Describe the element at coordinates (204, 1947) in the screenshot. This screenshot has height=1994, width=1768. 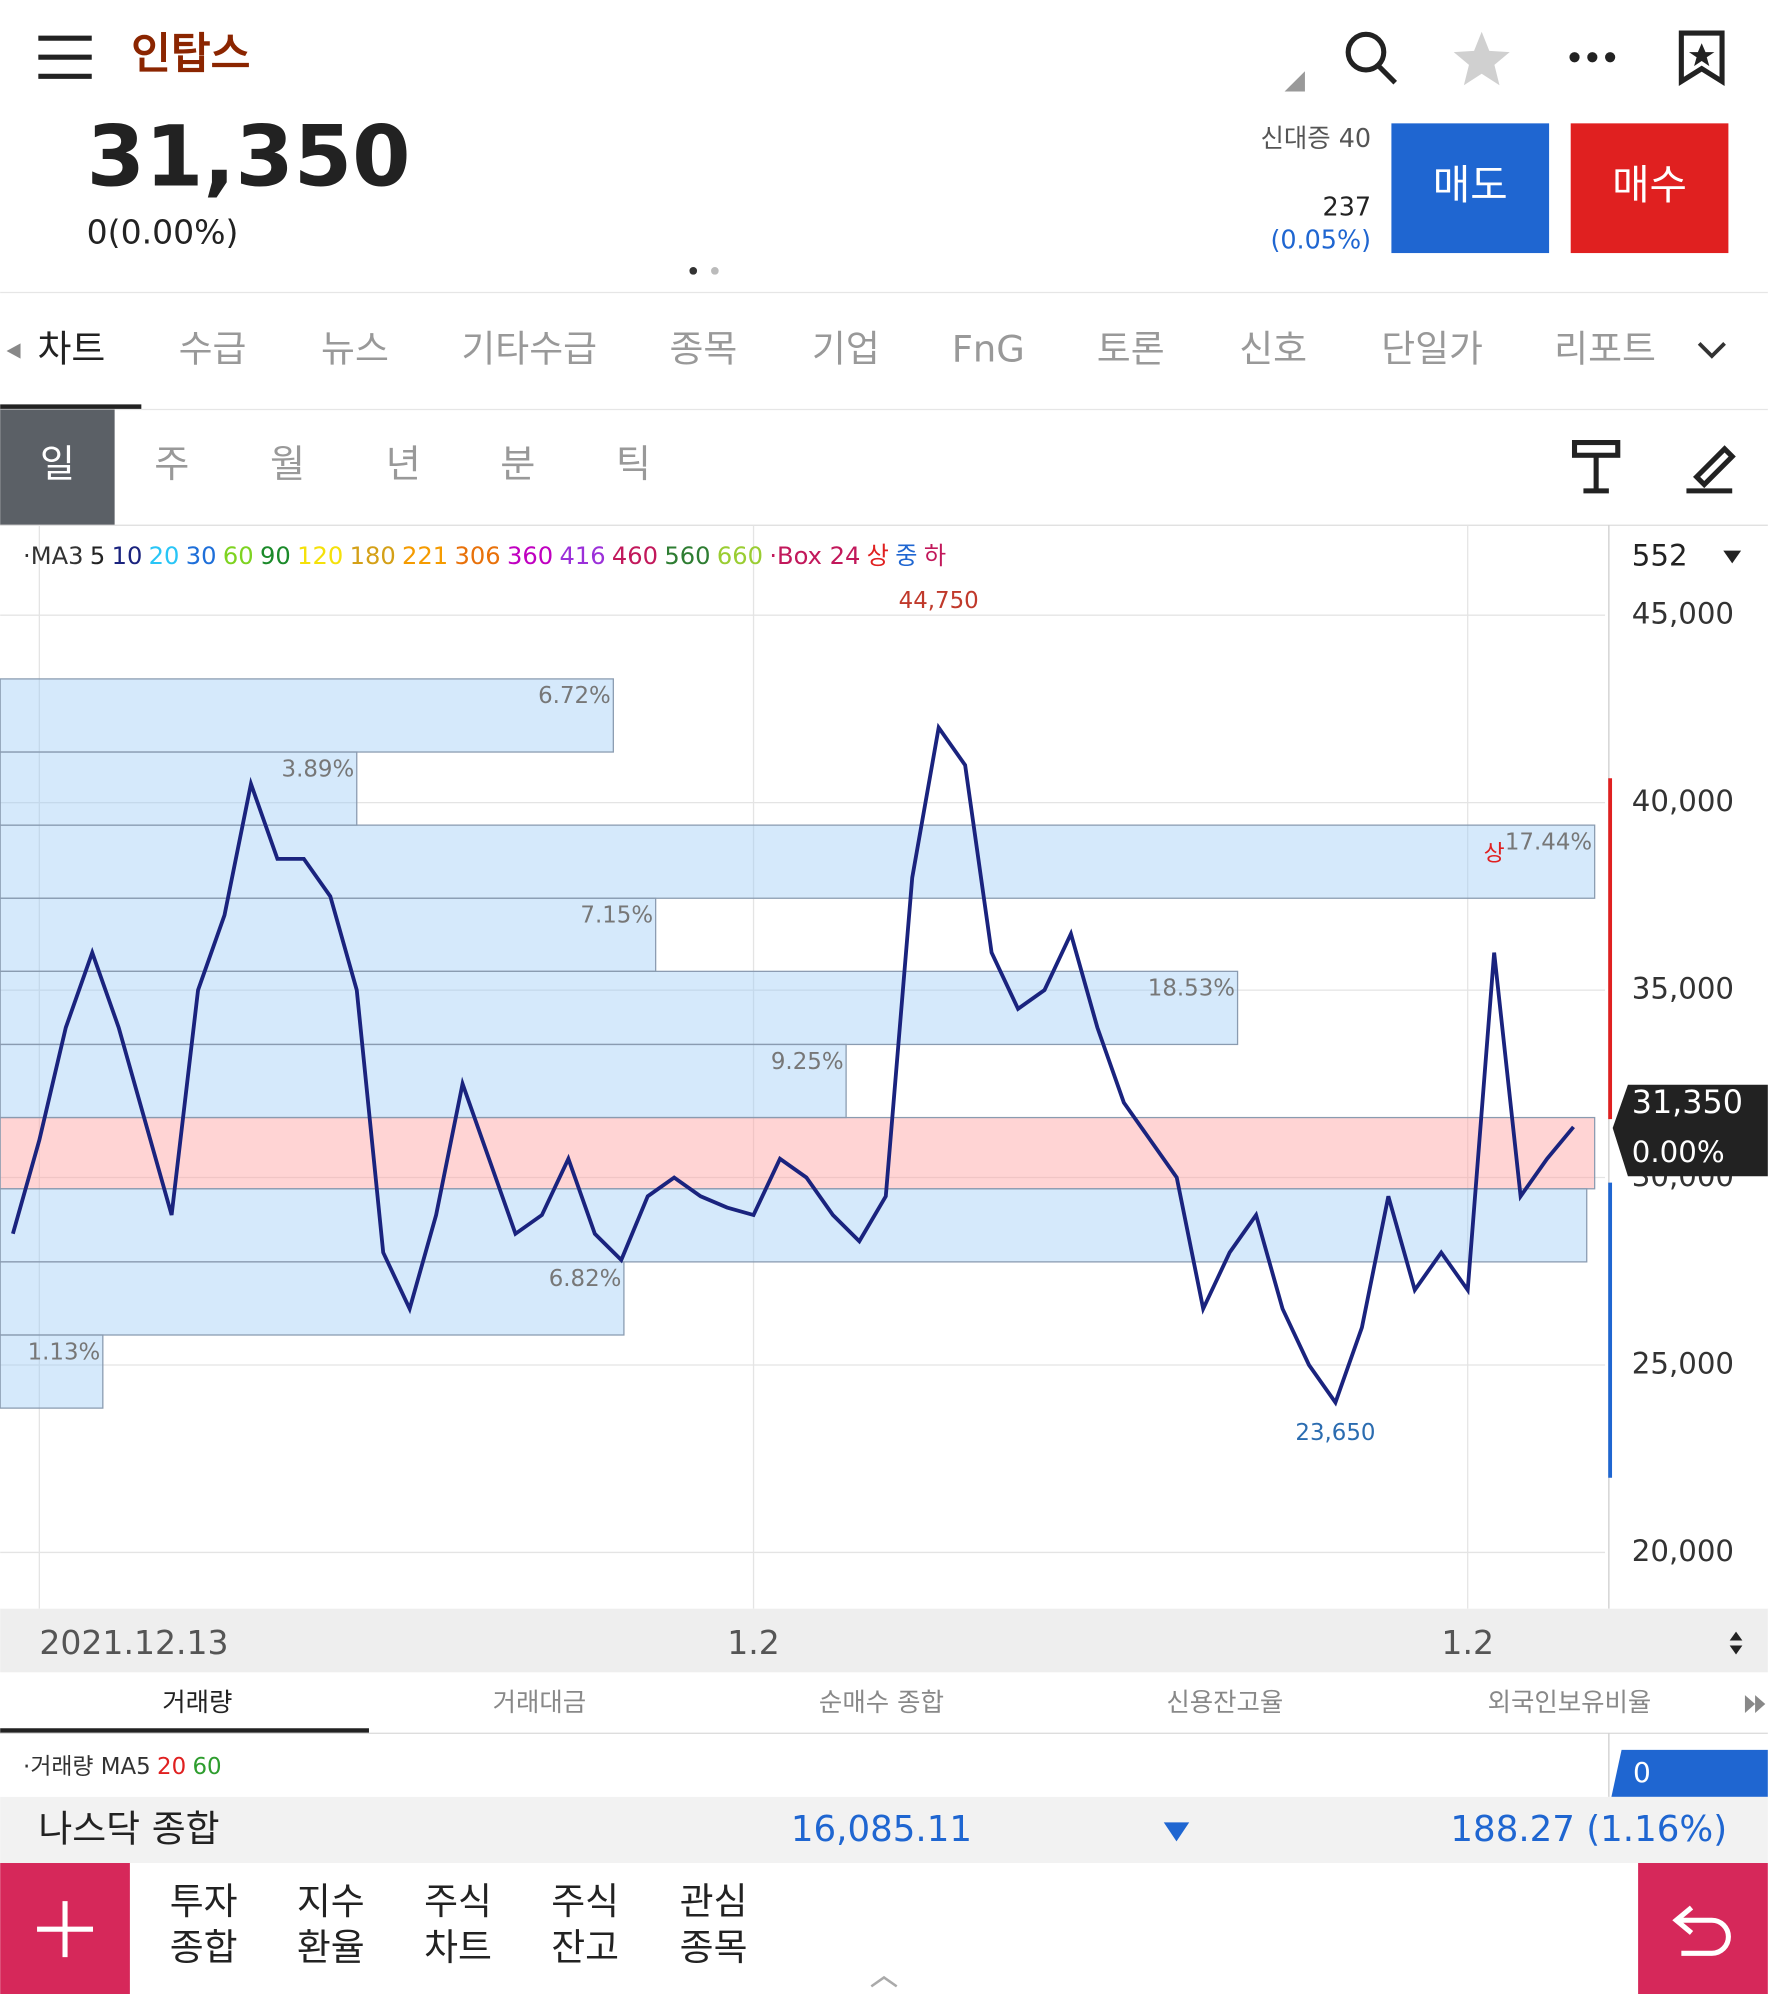
I see `nav-item: 종합` at that location.